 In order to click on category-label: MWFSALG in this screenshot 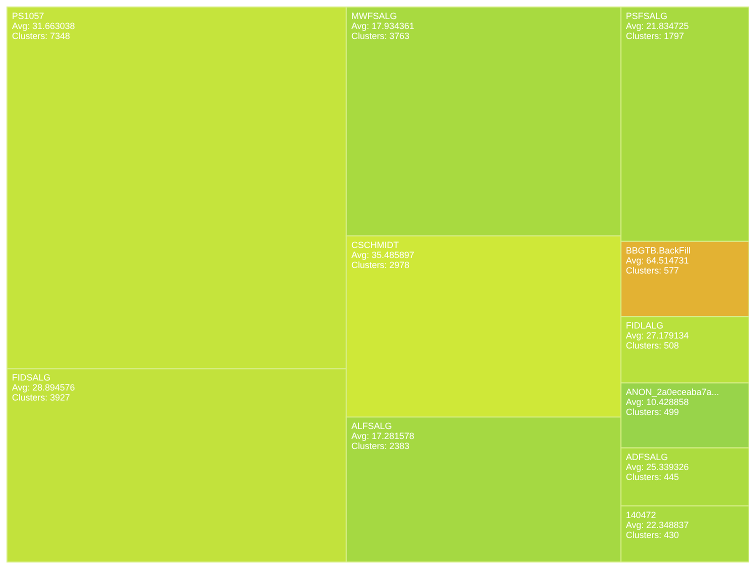, I will do `click(374, 16)`.